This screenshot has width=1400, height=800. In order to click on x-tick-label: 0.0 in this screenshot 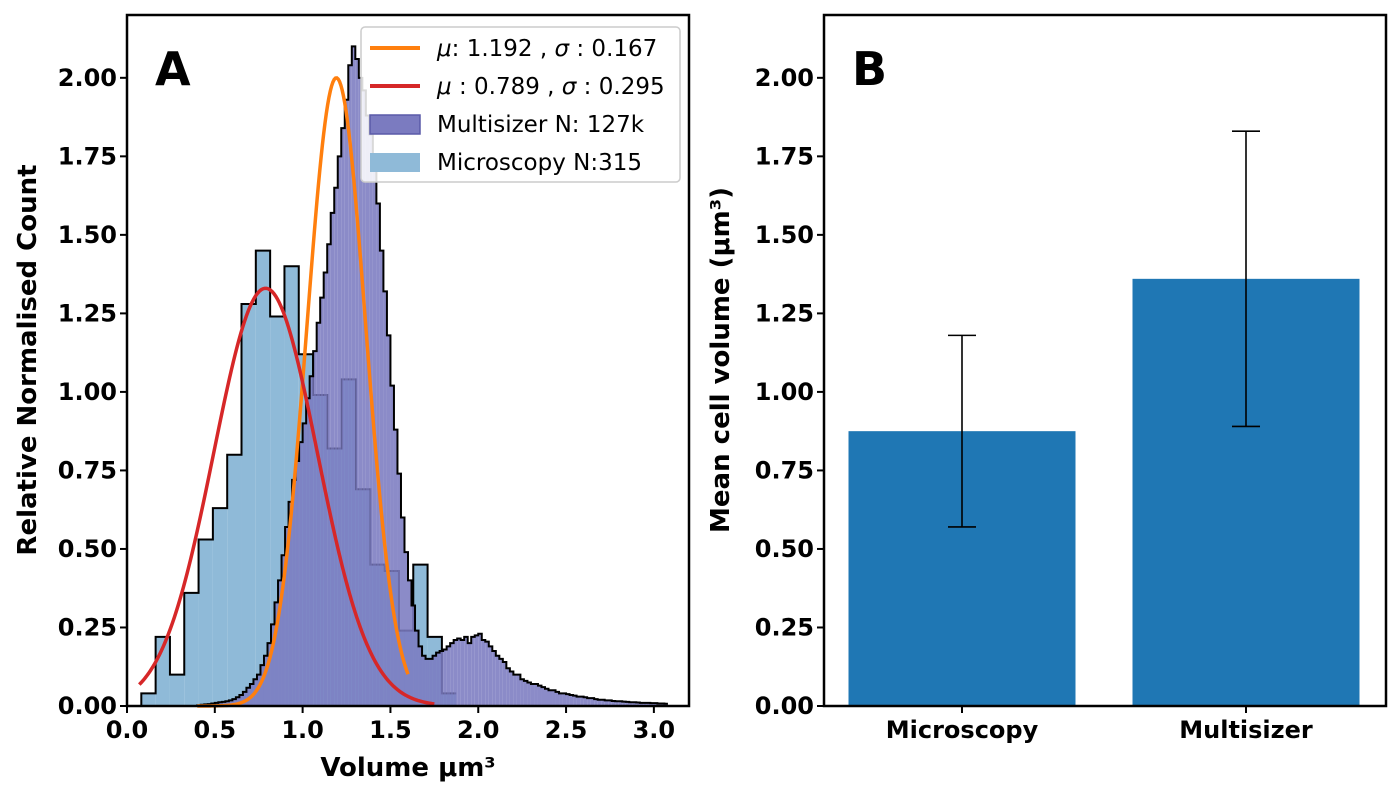, I will do `click(127, 730)`.